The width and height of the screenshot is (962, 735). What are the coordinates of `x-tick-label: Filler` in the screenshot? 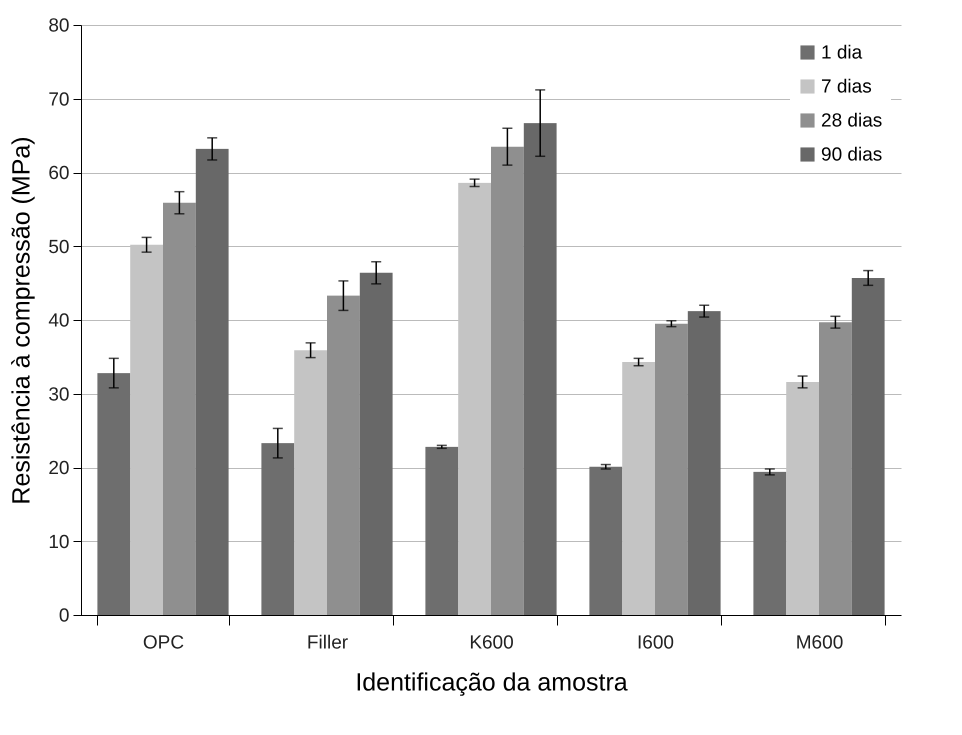 It's located at (327, 643).